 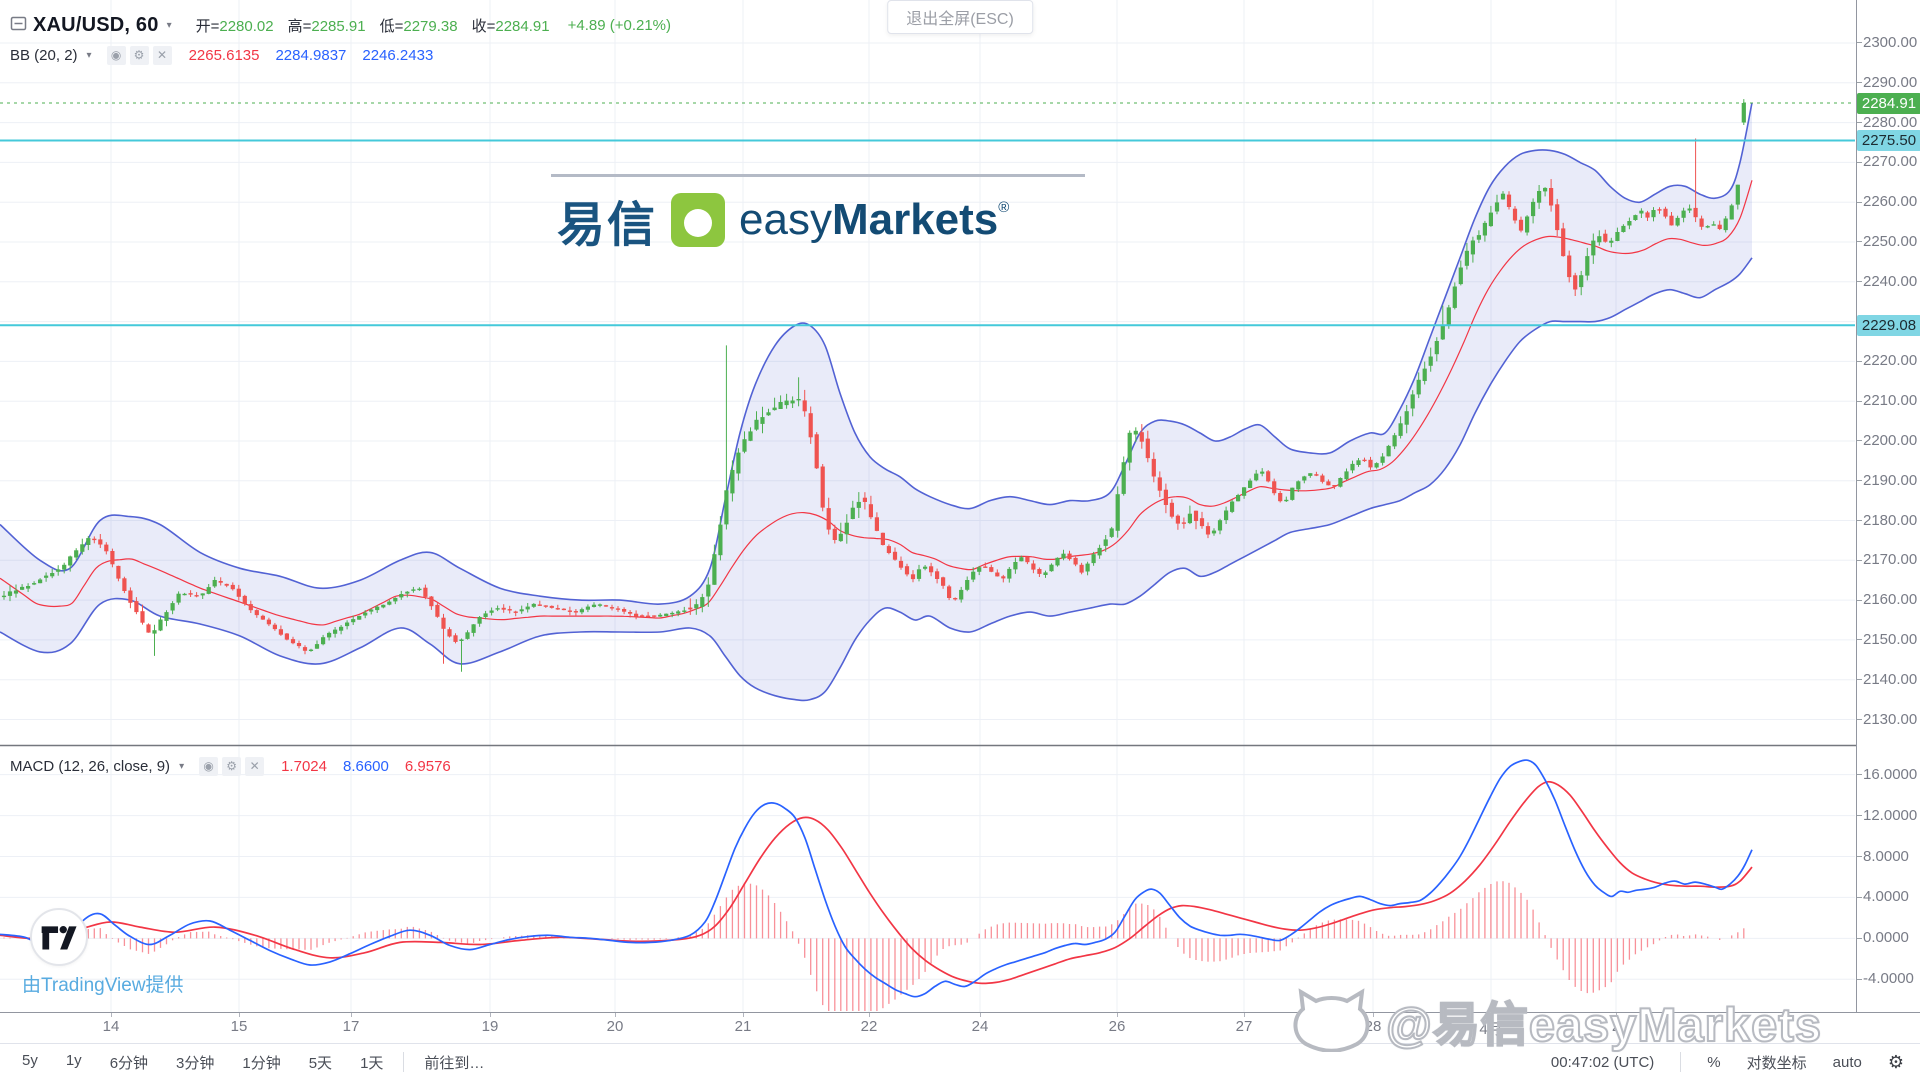 I want to click on price-tick-label: 2130.00, so click(x=1890, y=719).